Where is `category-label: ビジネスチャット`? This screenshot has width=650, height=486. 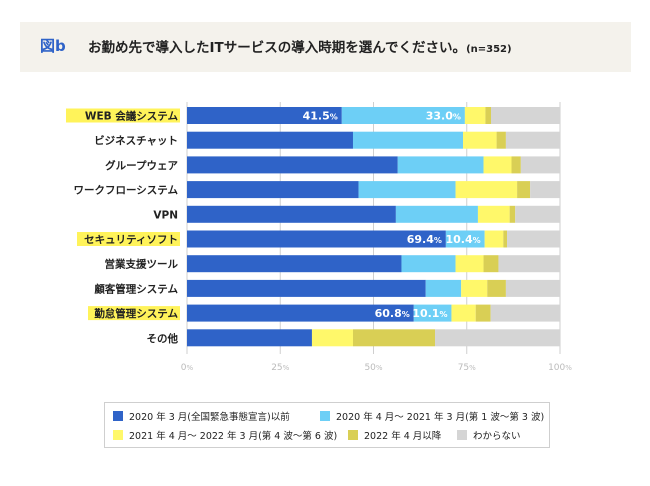 category-label: ビジネスチャット is located at coordinates (136, 140).